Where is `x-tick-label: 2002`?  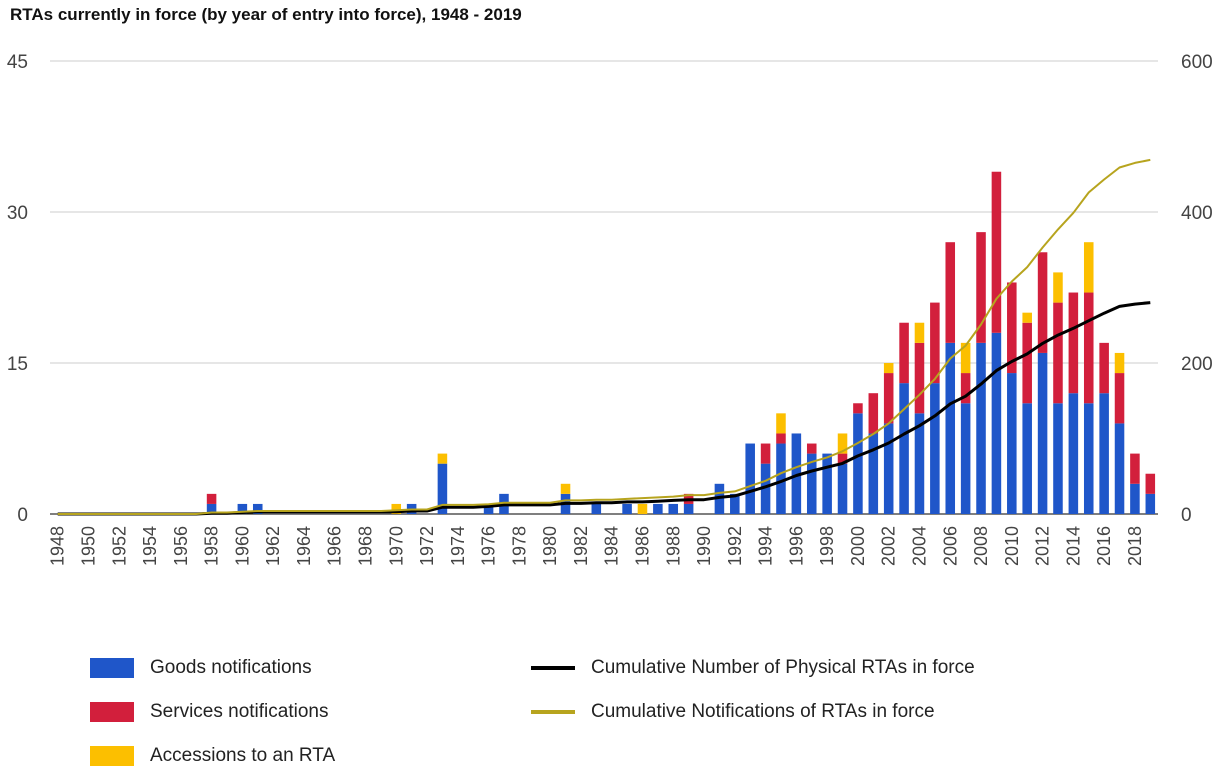 x-tick-label: 2002 is located at coordinates (889, 546).